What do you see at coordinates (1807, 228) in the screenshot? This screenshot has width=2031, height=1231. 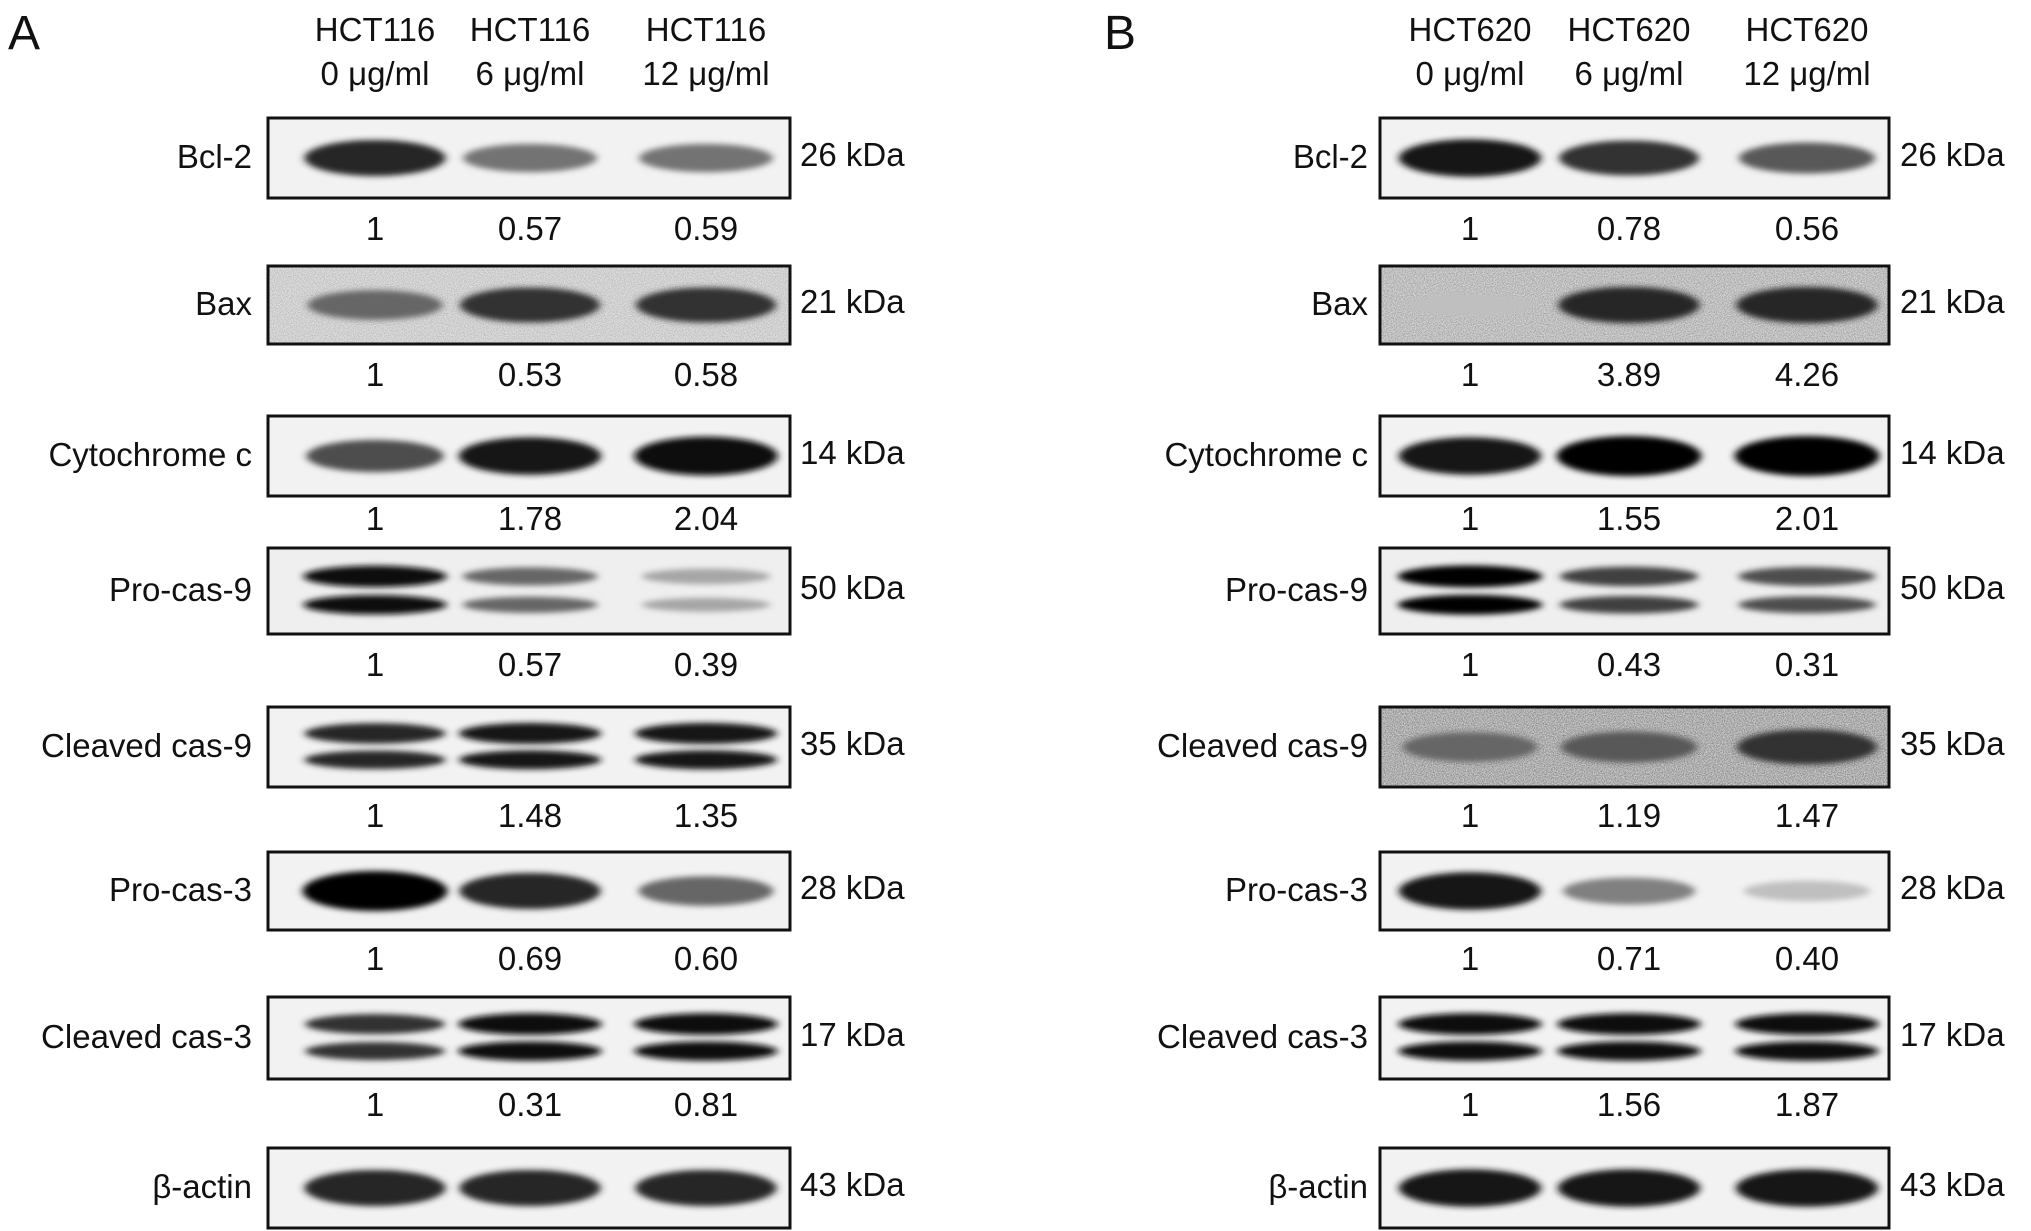 I see `relative-expression-value: 0.56` at bounding box center [1807, 228].